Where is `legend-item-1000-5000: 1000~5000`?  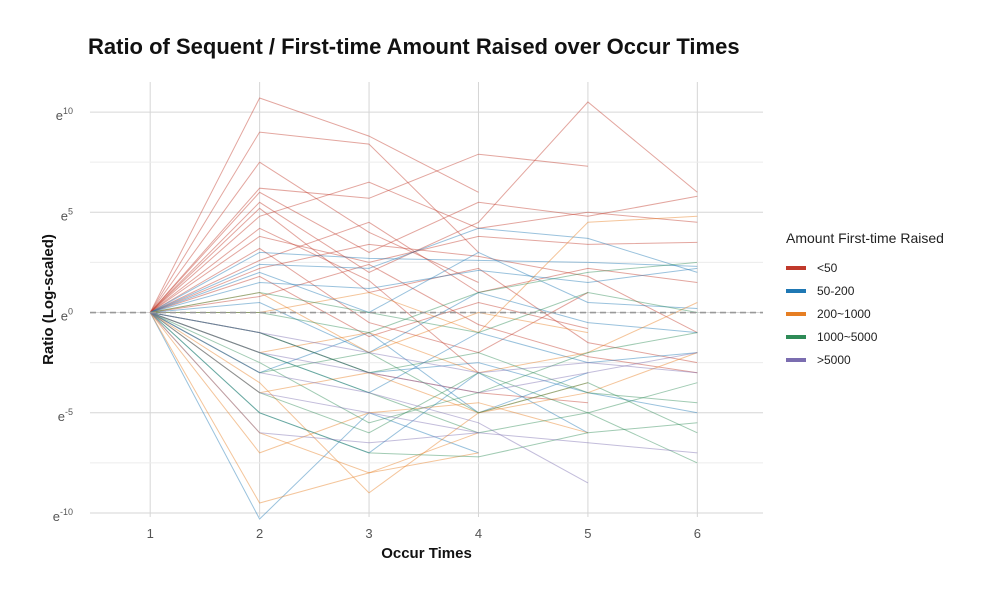 legend-item-1000-5000: 1000~5000 is located at coordinates (865, 336).